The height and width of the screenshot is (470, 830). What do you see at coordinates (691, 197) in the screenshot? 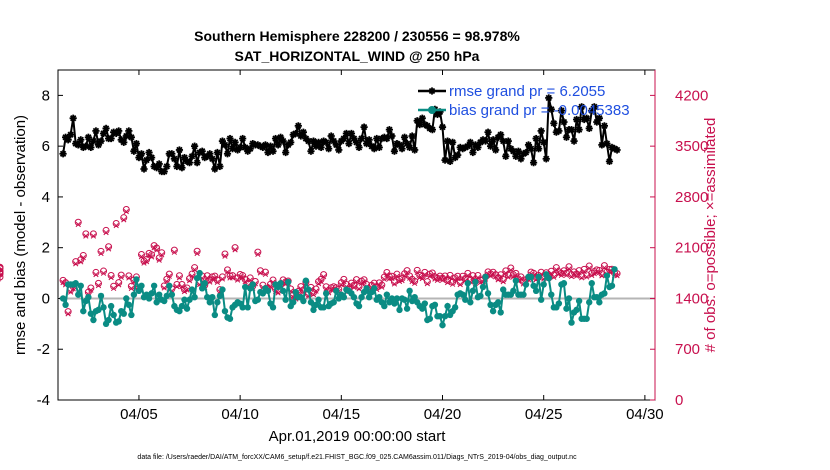
I see `y2-tick-label: 2800` at bounding box center [691, 197].